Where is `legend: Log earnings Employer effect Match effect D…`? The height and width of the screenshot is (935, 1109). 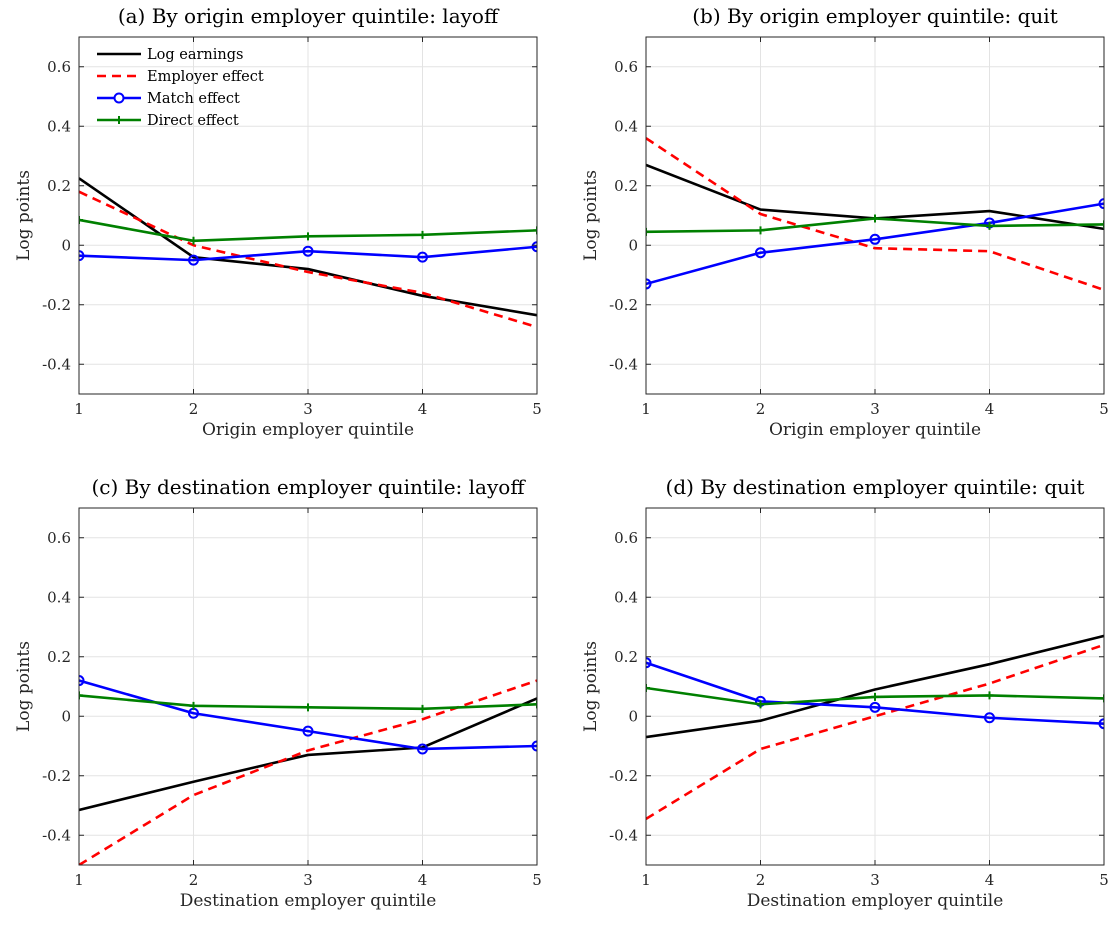 legend: Log earnings Employer effect Match effect D… is located at coordinates (180, 88).